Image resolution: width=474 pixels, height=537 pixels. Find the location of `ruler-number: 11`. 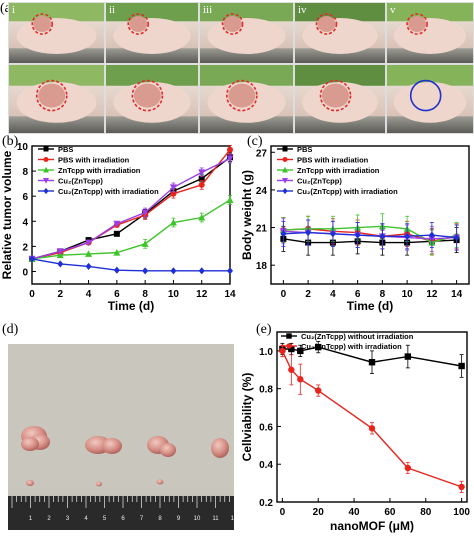

ruler-number: 11 is located at coordinates (215, 519).